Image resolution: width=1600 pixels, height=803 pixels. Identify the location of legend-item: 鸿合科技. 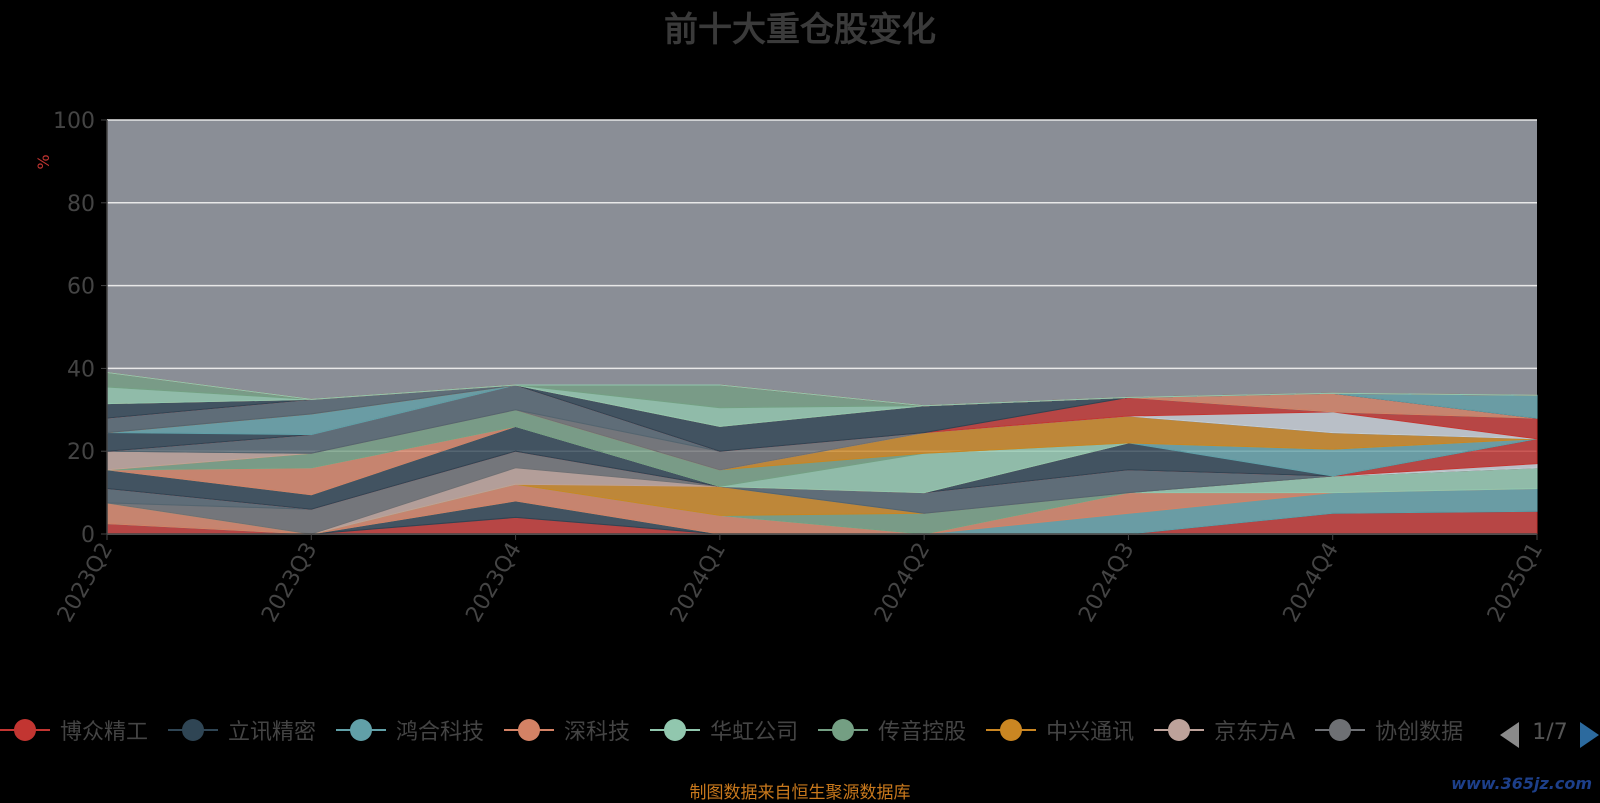
(410, 730).